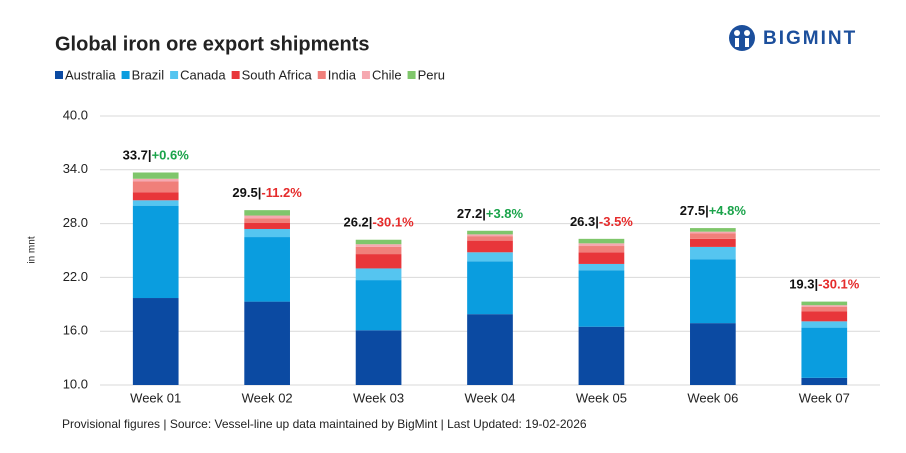 This screenshot has width=906, height=453. I want to click on change-label: -11.2%, so click(281, 193).